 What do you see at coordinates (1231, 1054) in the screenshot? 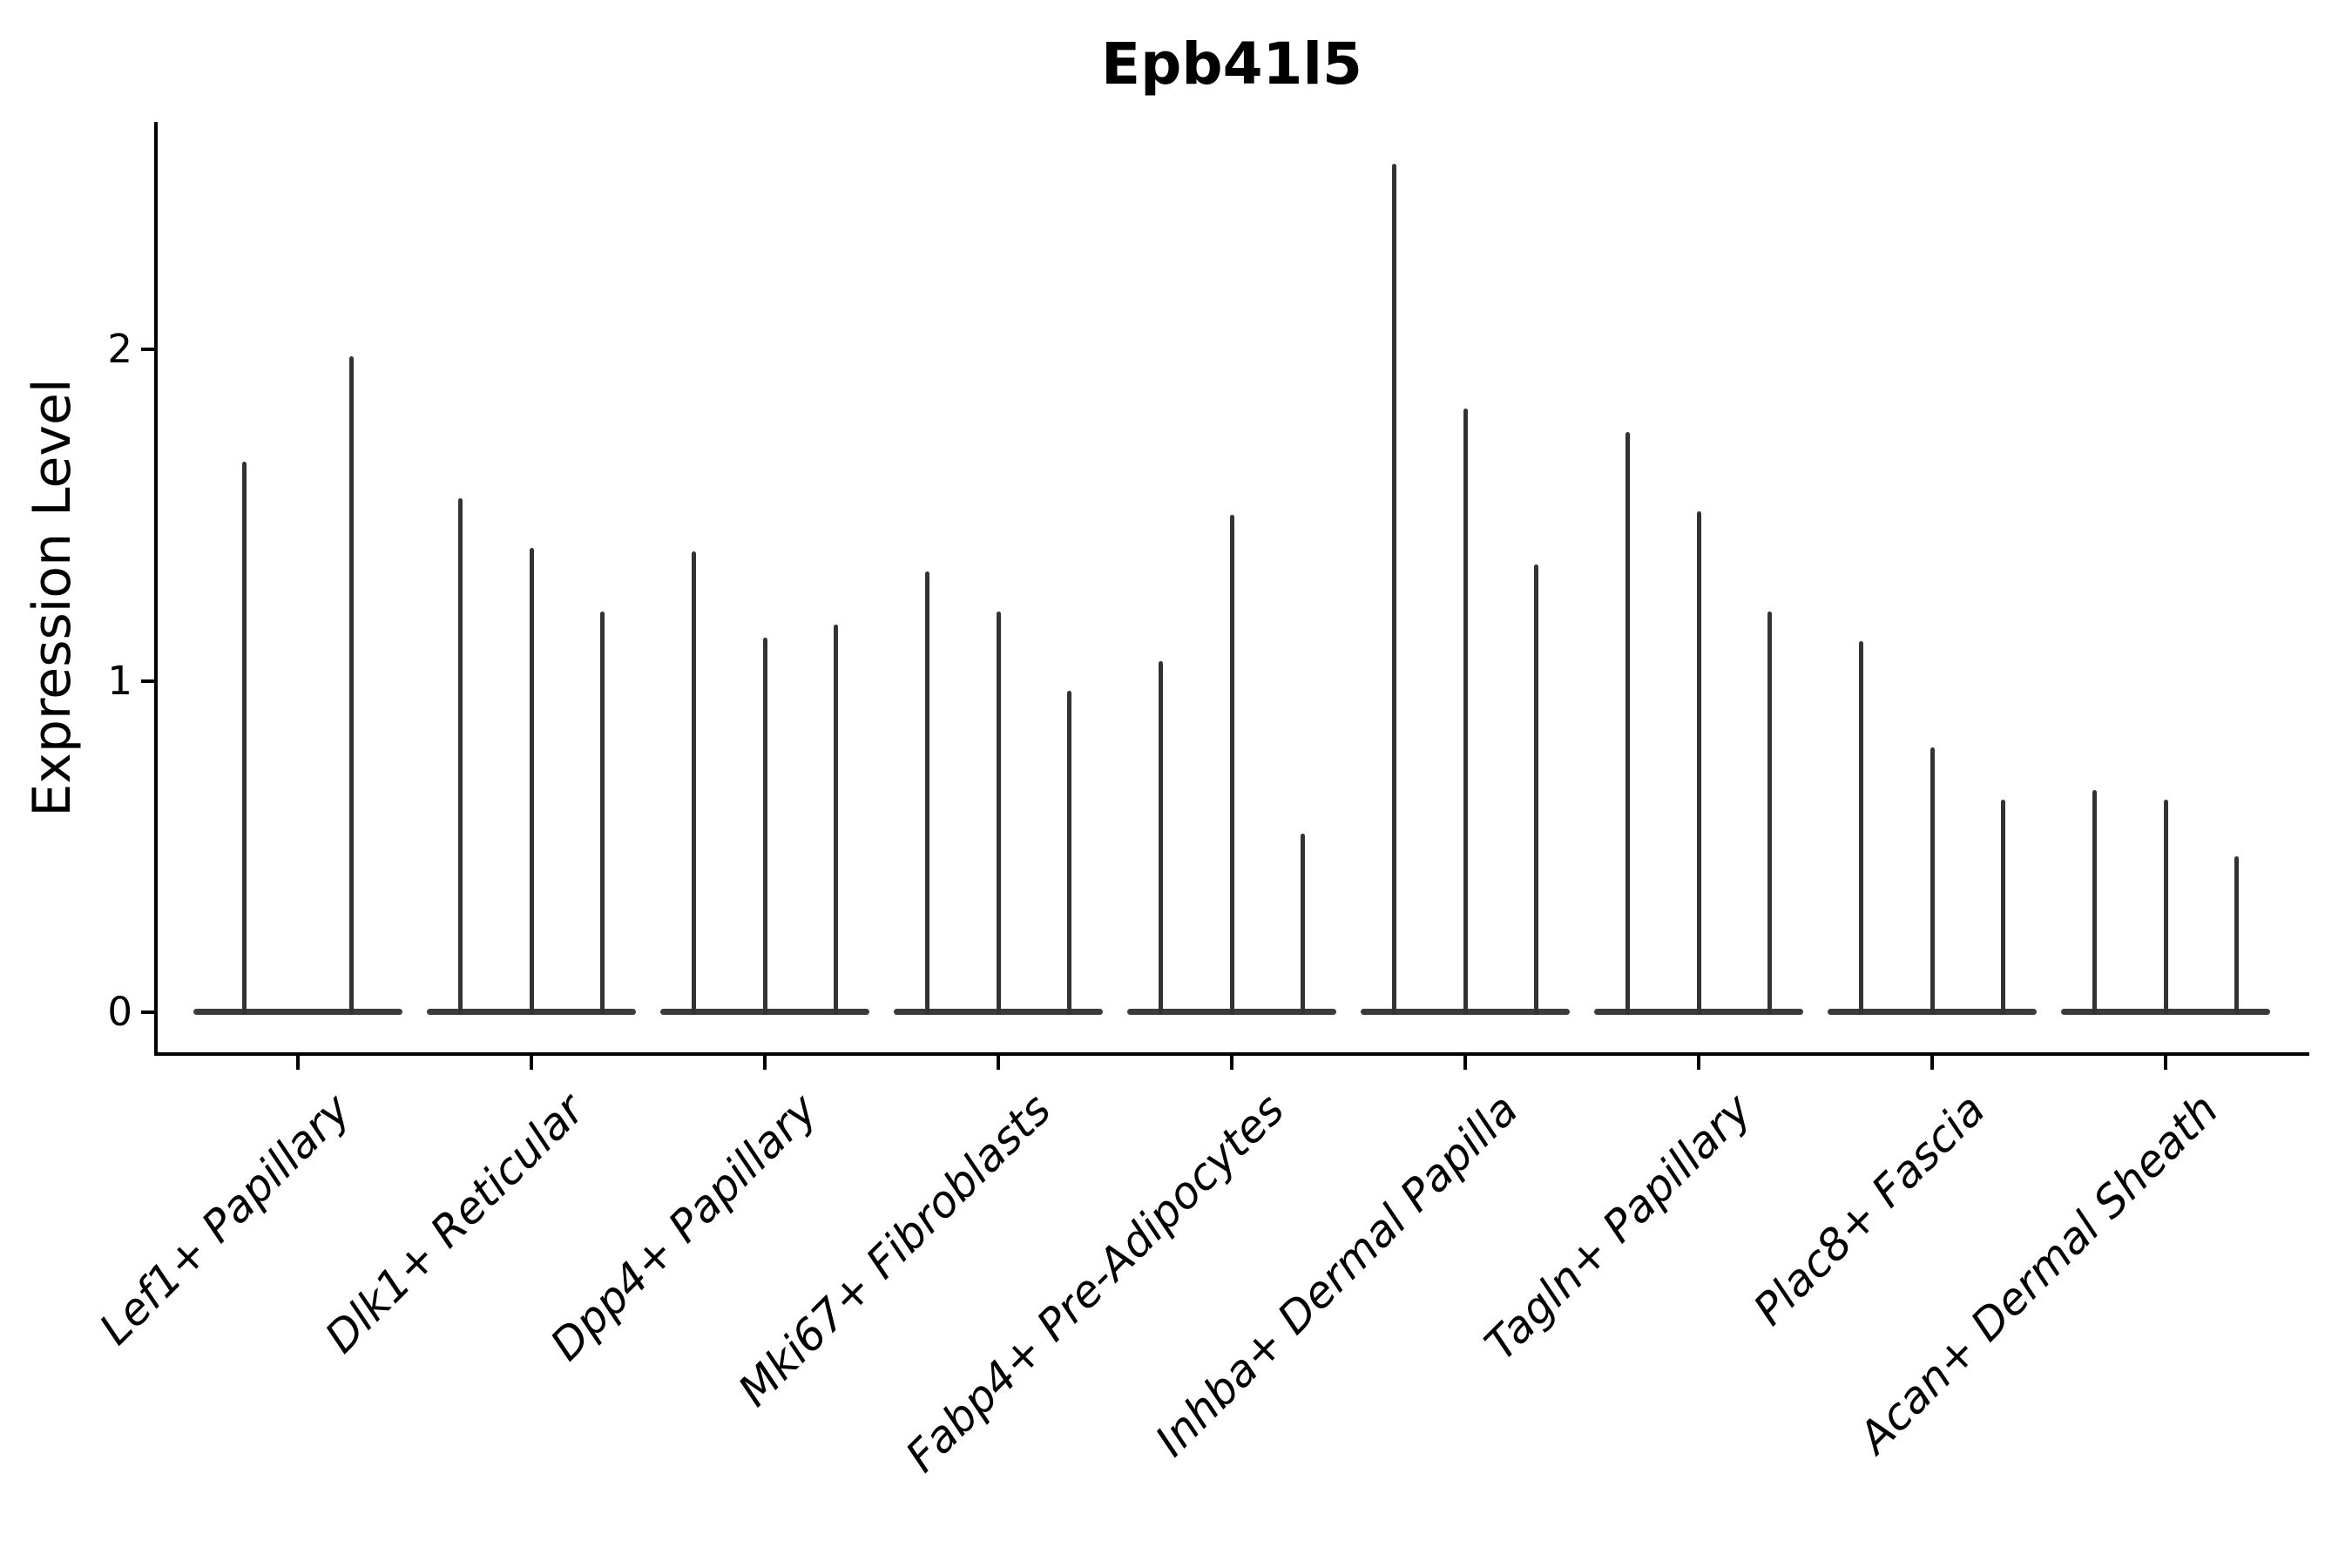
I see `x-axis-spine` at bounding box center [1231, 1054].